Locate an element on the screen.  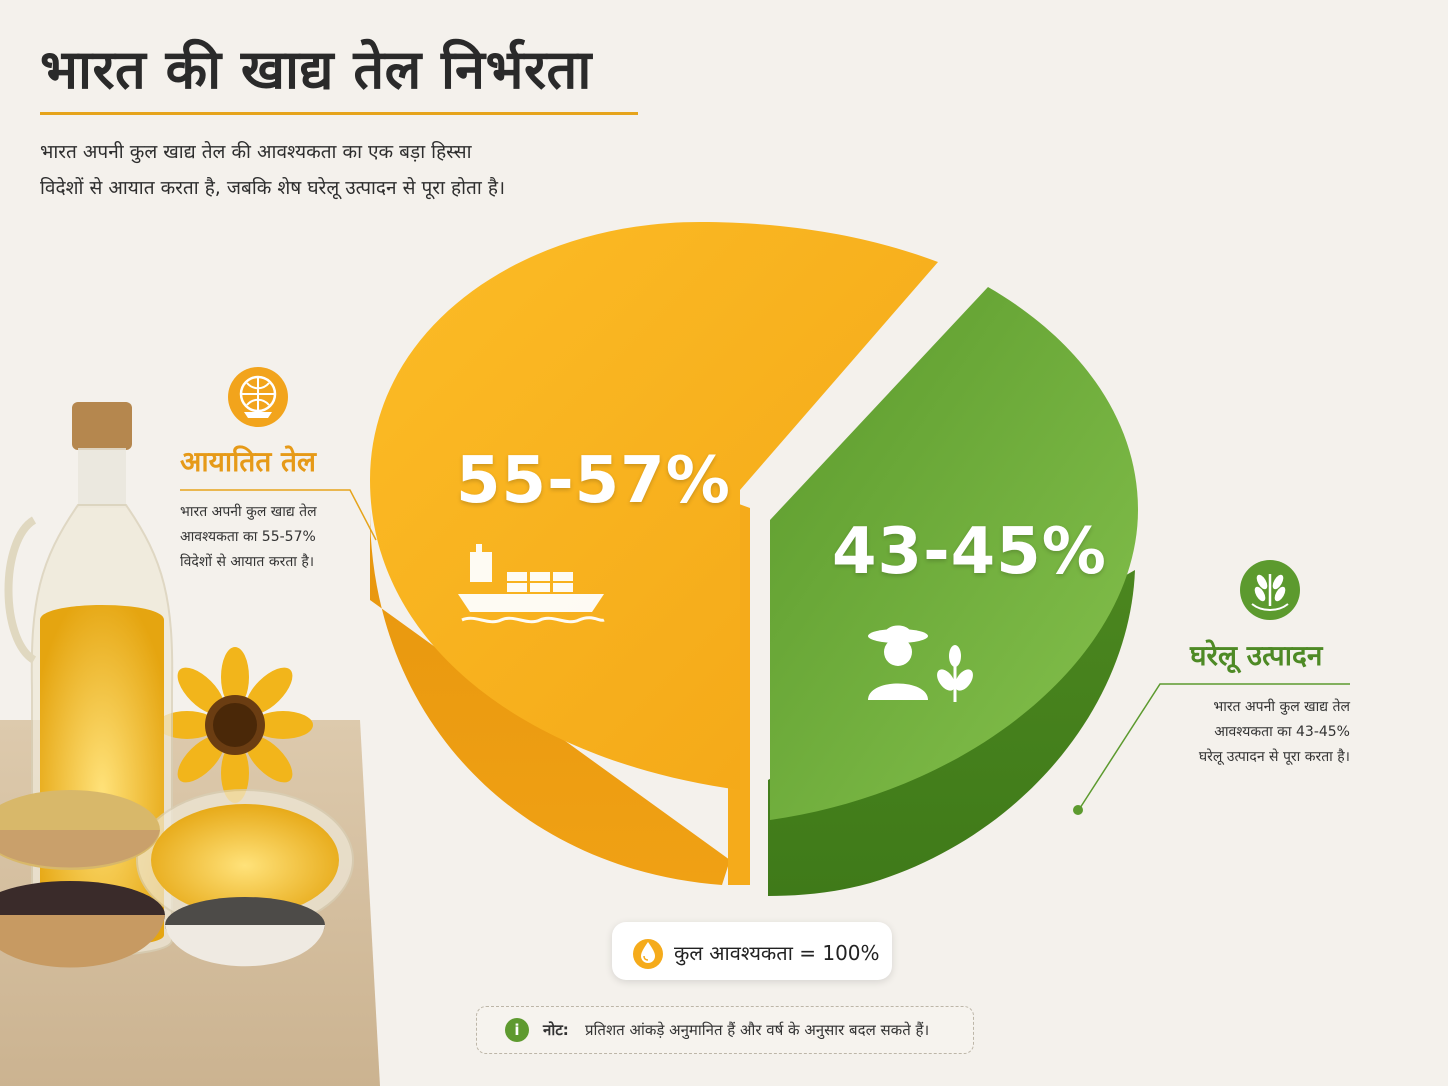
imported-desc-line-2: आवश्यकता का 55-57% is located at coordinates (248, 537).